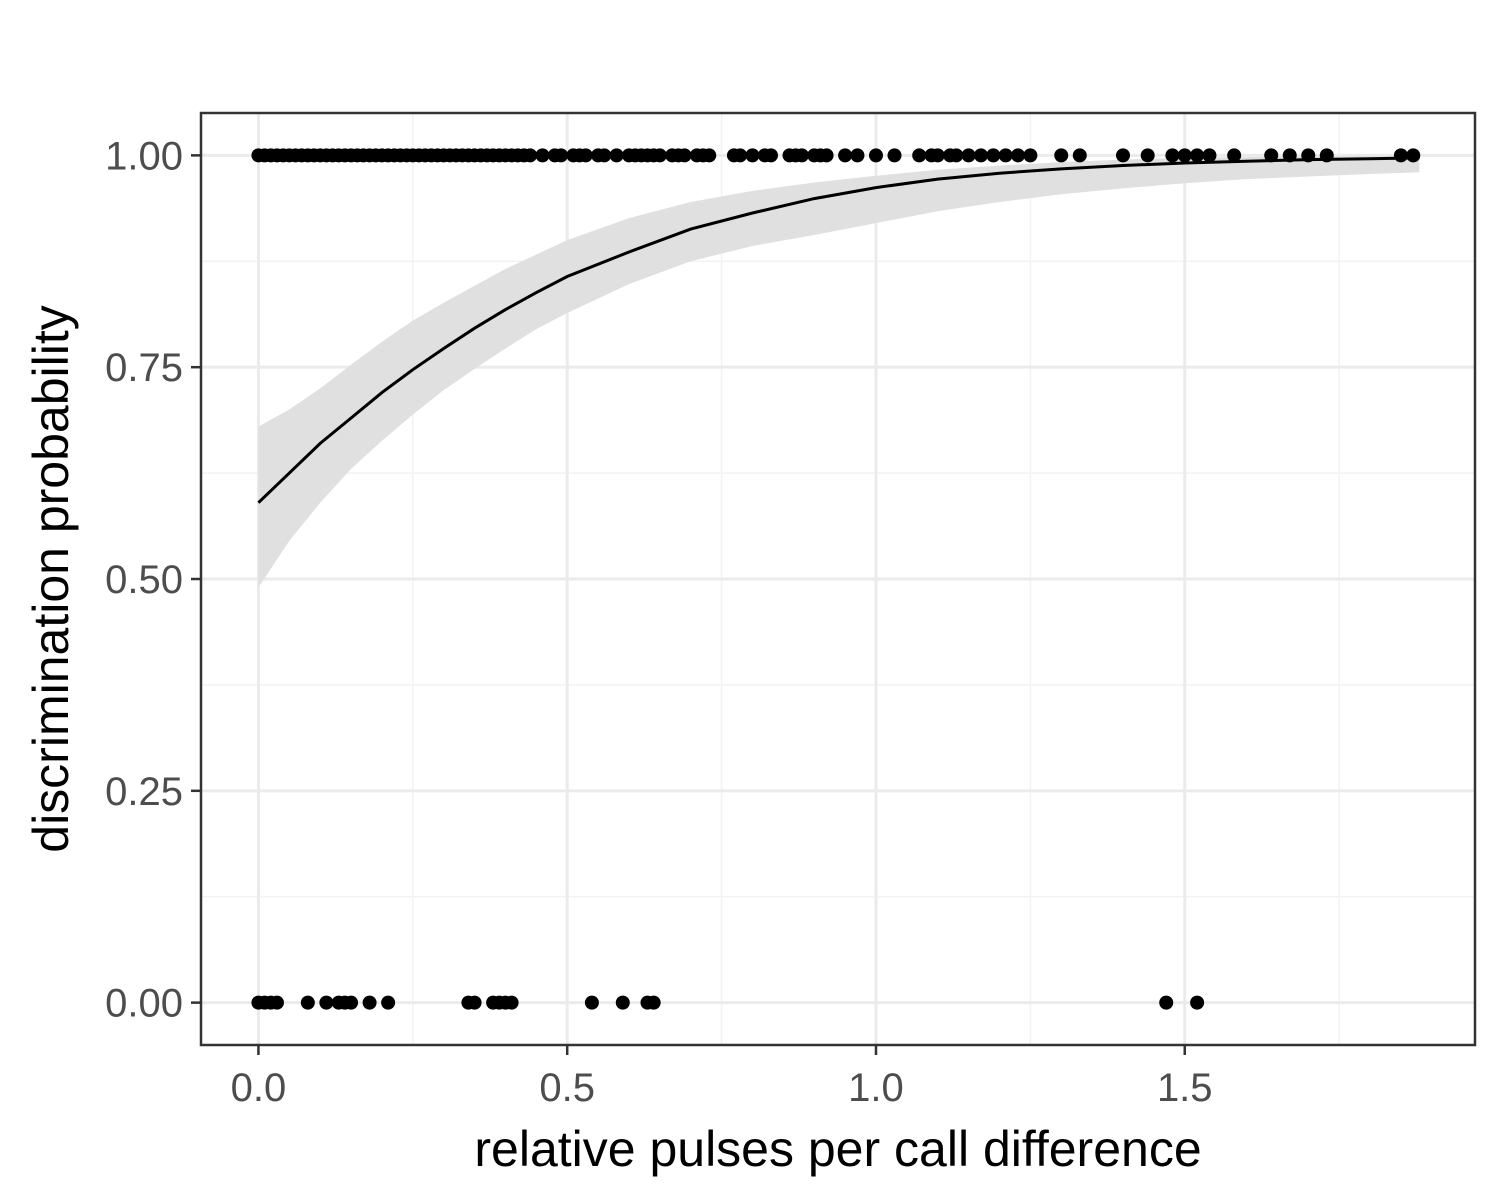 This screenshot has width=1500, height=1200. What do you see at coordinates (876, 1088) in the screenshot?
I see `x-tick-label: 1.0` at bounding box center [876, 1088].